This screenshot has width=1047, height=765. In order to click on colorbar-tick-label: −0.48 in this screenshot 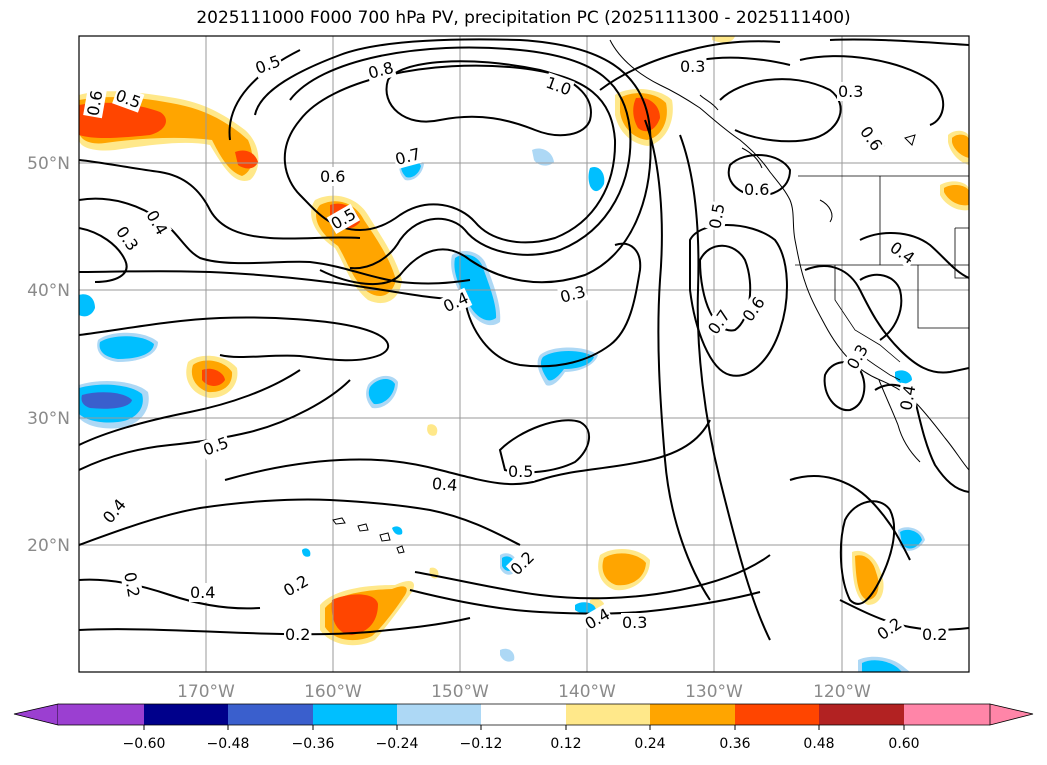, I will do `click(228, 744)`.